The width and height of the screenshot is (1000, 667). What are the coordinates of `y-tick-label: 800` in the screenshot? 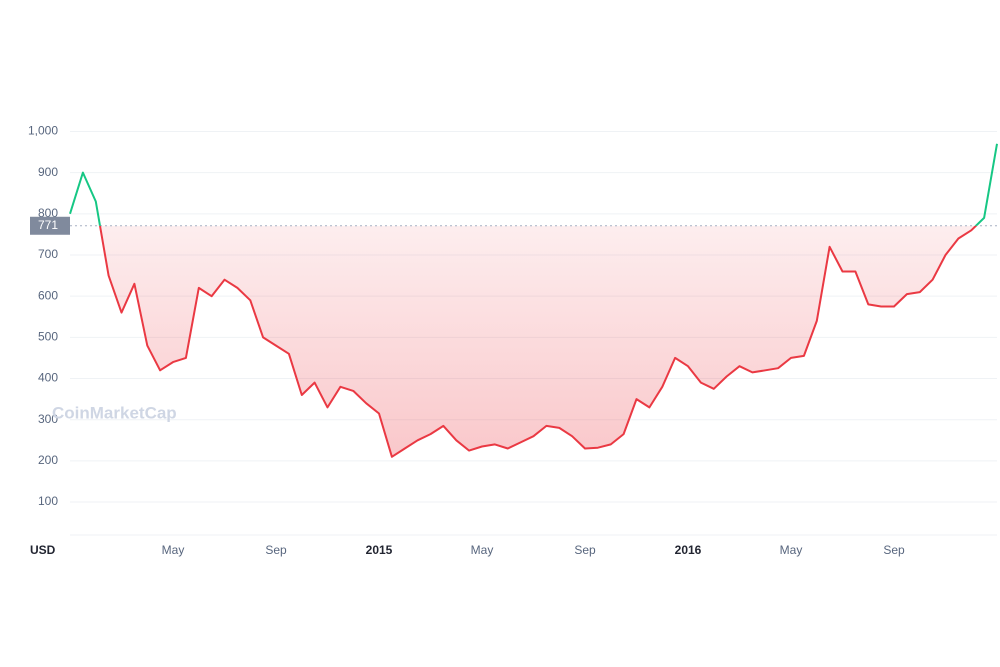 It's located at (48, 213).